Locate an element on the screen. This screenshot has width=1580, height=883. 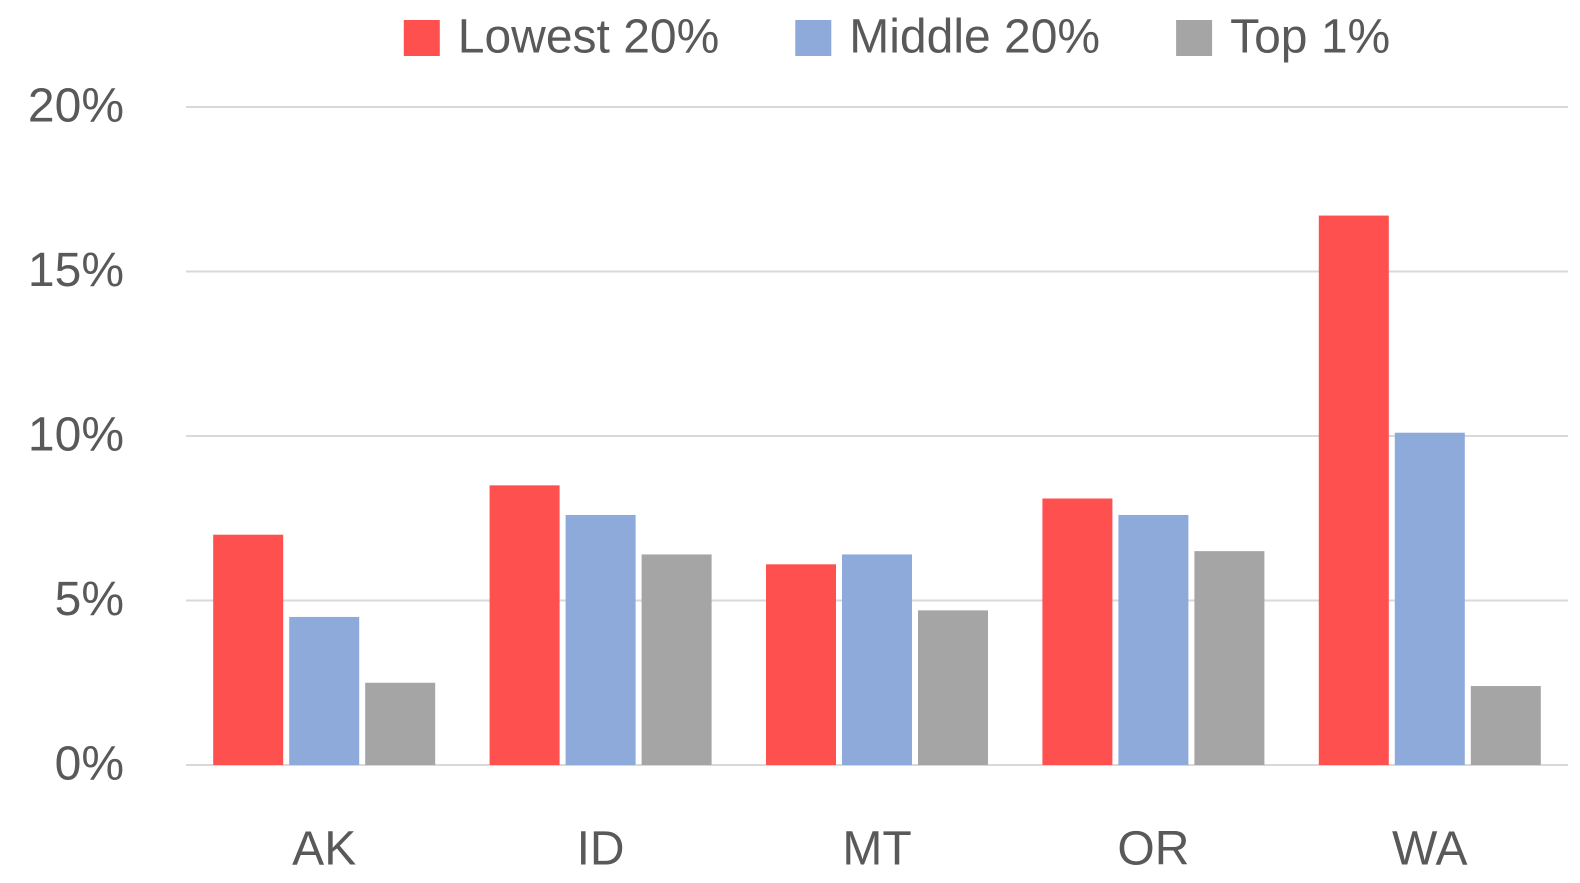
y-tick-label: 10% is located at coordinates (76, 435).